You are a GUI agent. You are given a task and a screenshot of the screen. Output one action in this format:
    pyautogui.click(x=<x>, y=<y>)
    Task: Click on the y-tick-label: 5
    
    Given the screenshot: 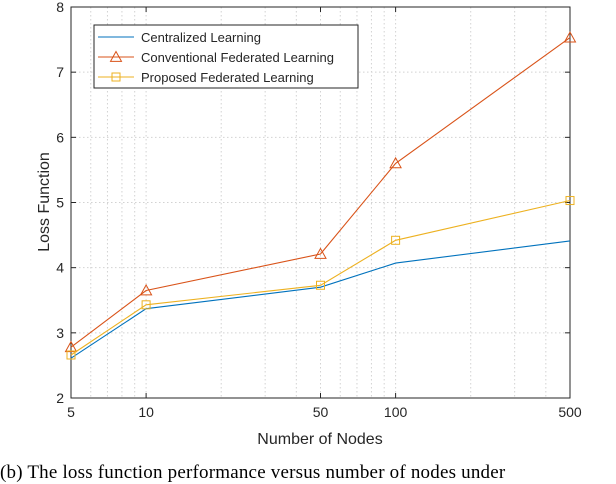 What is the action you would take?
    pyautogui.click(x=60, y=203)
    